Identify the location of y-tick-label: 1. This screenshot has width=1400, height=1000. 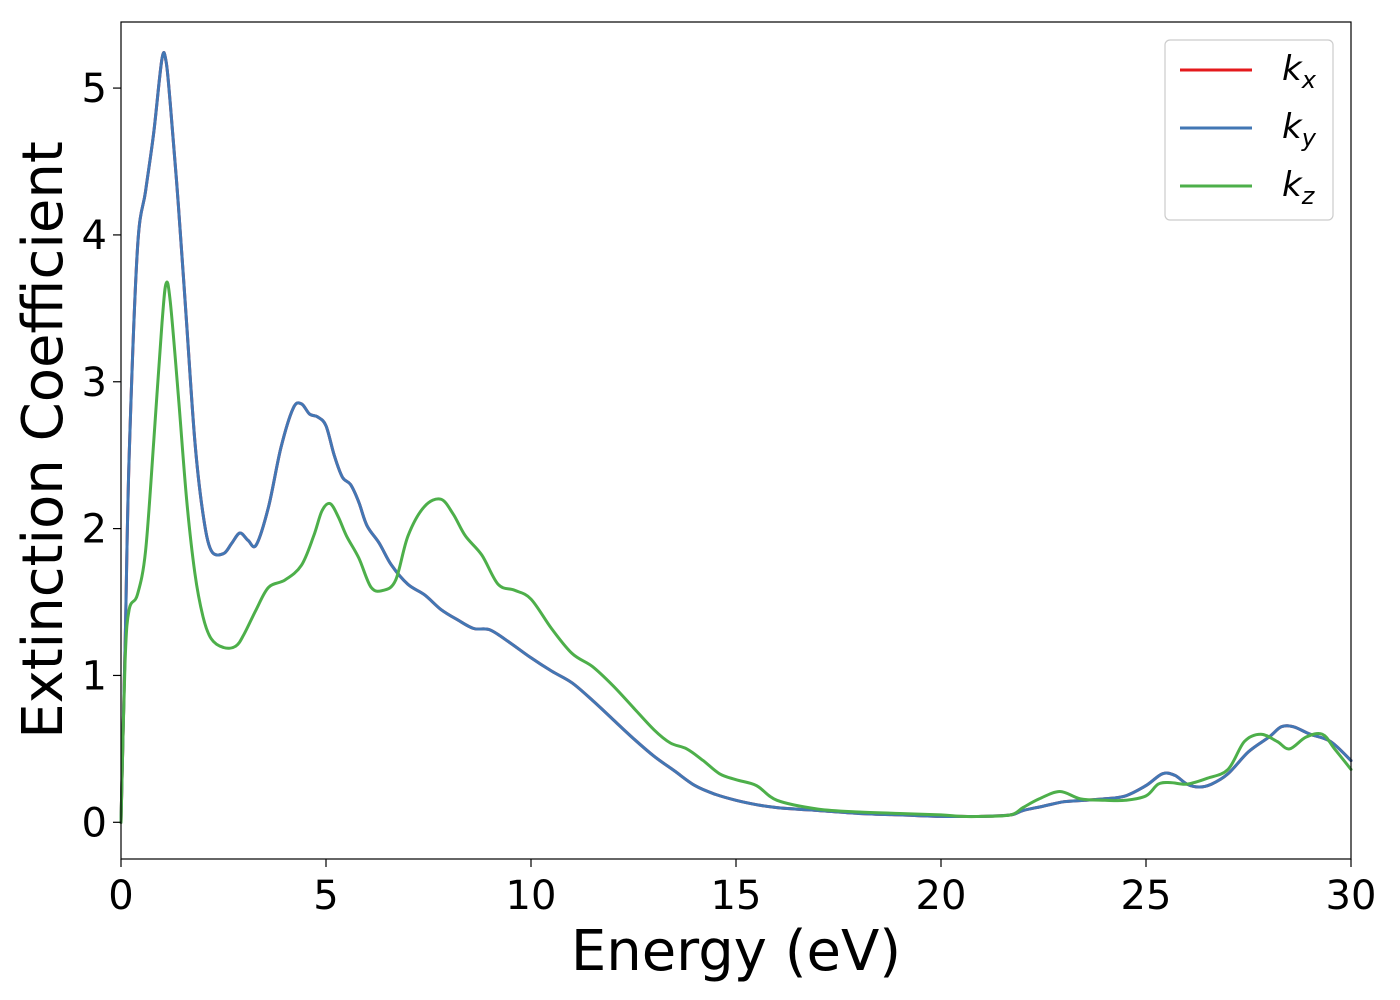
(94, 676).